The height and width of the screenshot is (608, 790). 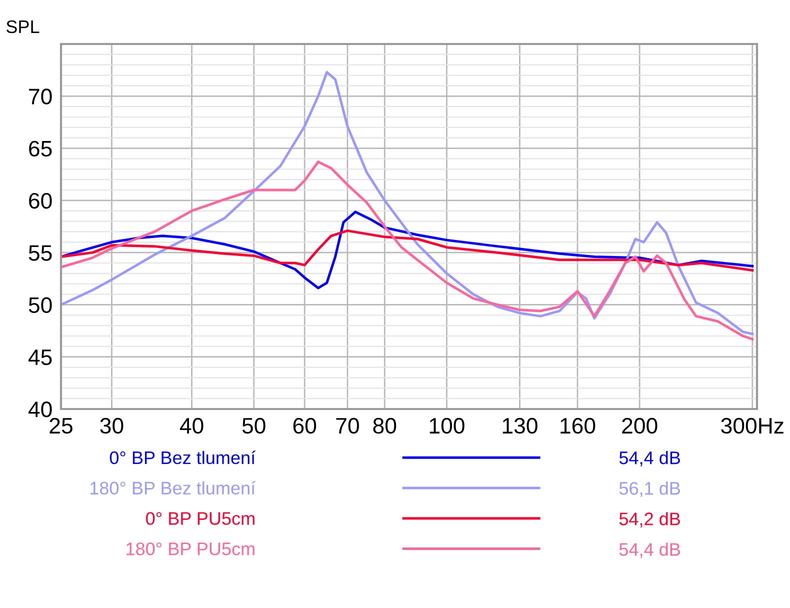 What do you see at coordinates (640, 426) in the screenshot?
I see `x-tick-label: 200` at bounding box center [640, 426].